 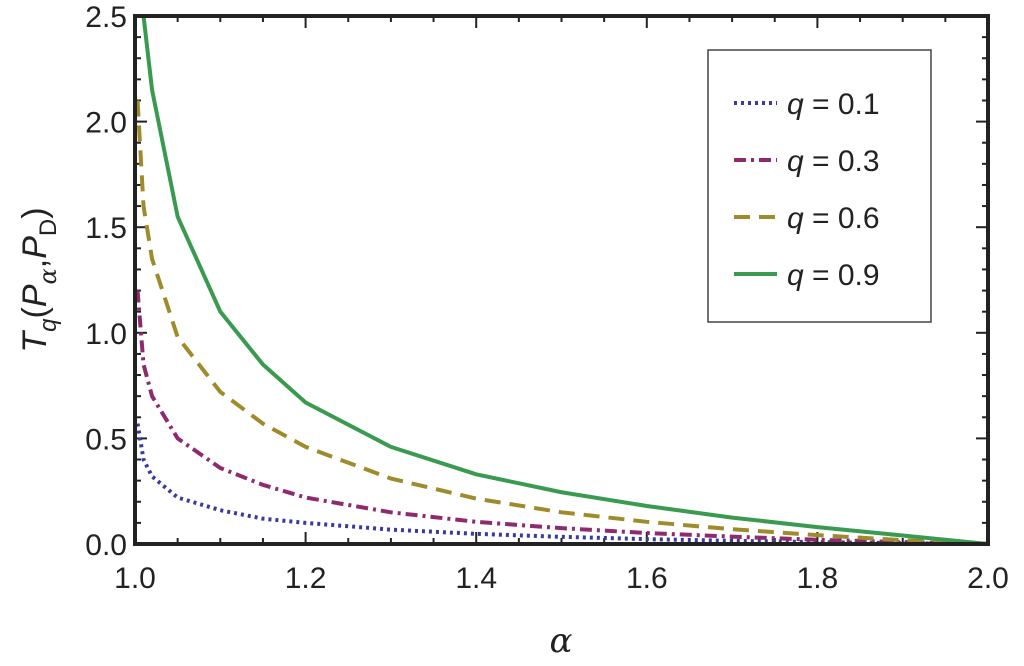 I want to click on legend-label-4: q = 0.9, so click(x=833, y=275).